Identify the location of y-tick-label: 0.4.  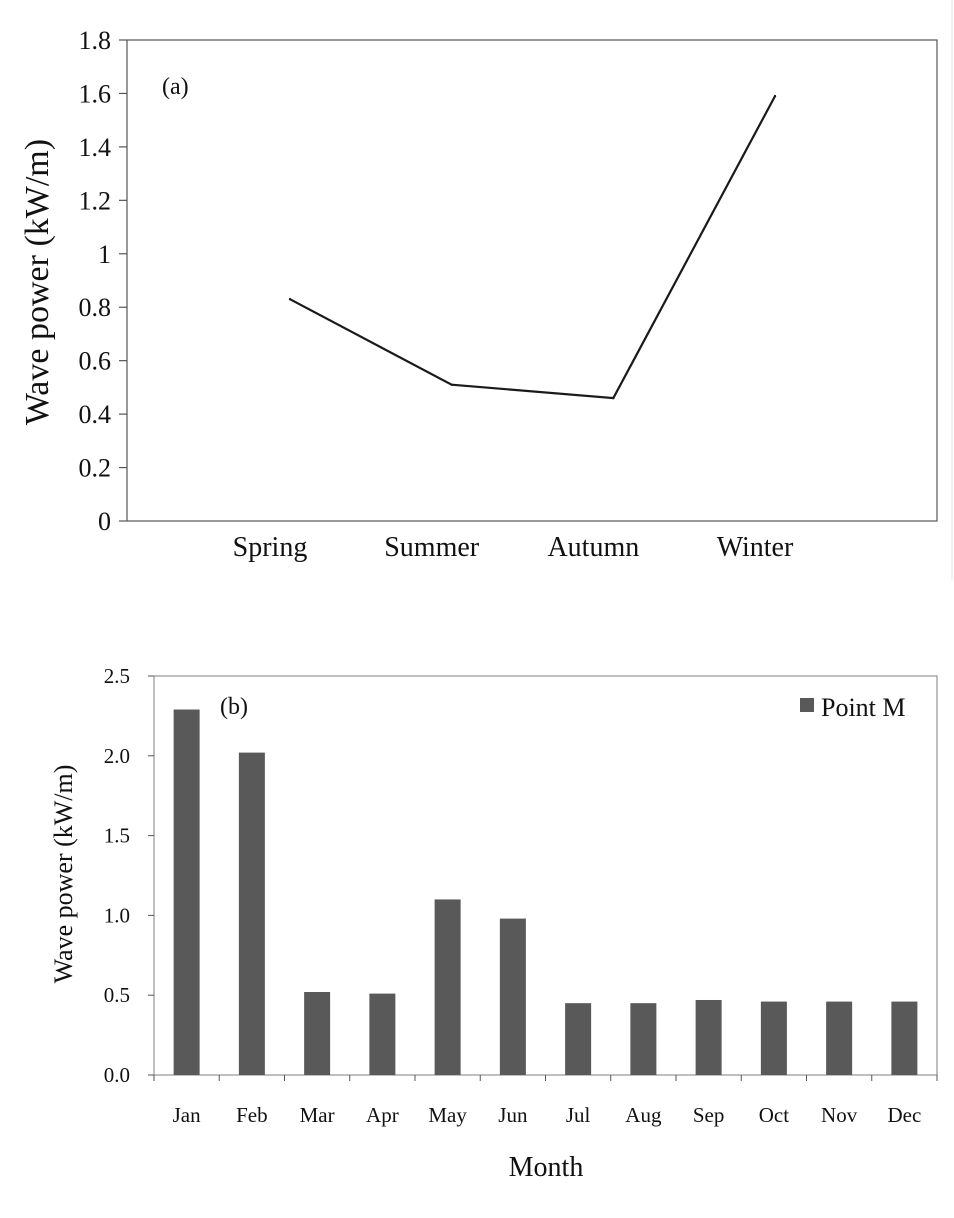
(95, 414).